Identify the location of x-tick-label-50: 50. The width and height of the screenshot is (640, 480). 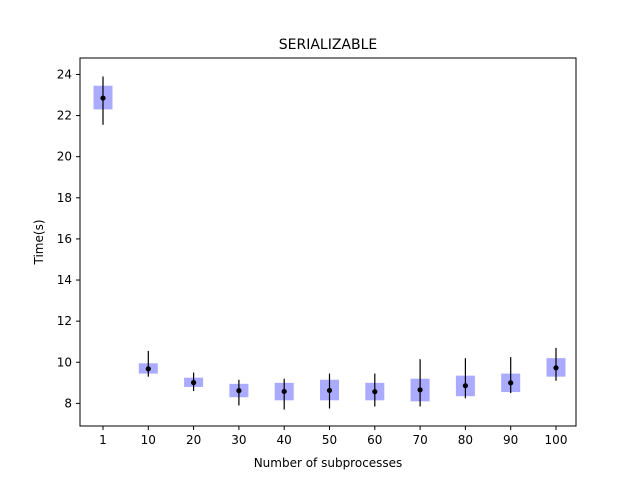
(329, 440).